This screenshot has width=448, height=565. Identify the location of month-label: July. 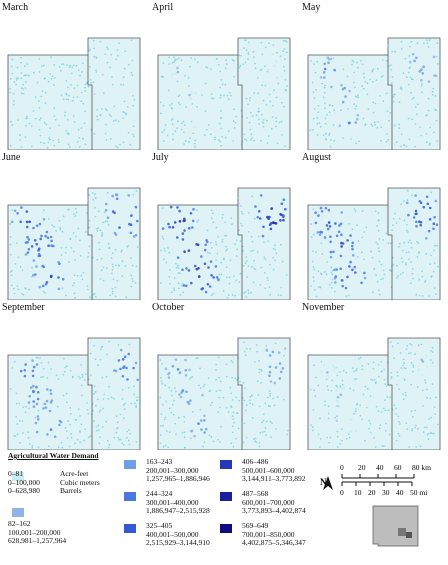
(160, 157).